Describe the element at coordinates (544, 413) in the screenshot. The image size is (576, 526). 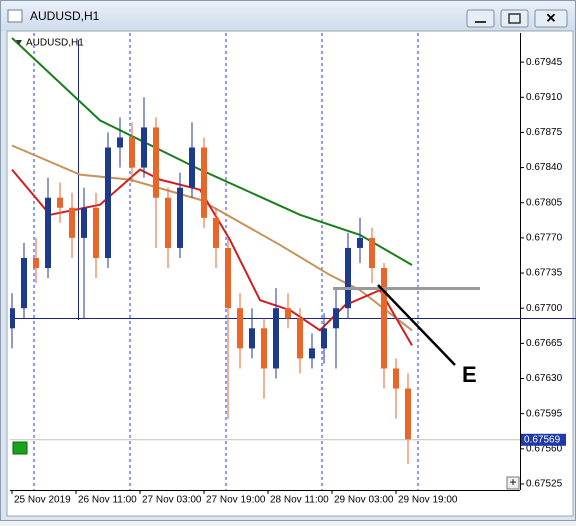
I see `y-tick-label: 0.67595` at that location.